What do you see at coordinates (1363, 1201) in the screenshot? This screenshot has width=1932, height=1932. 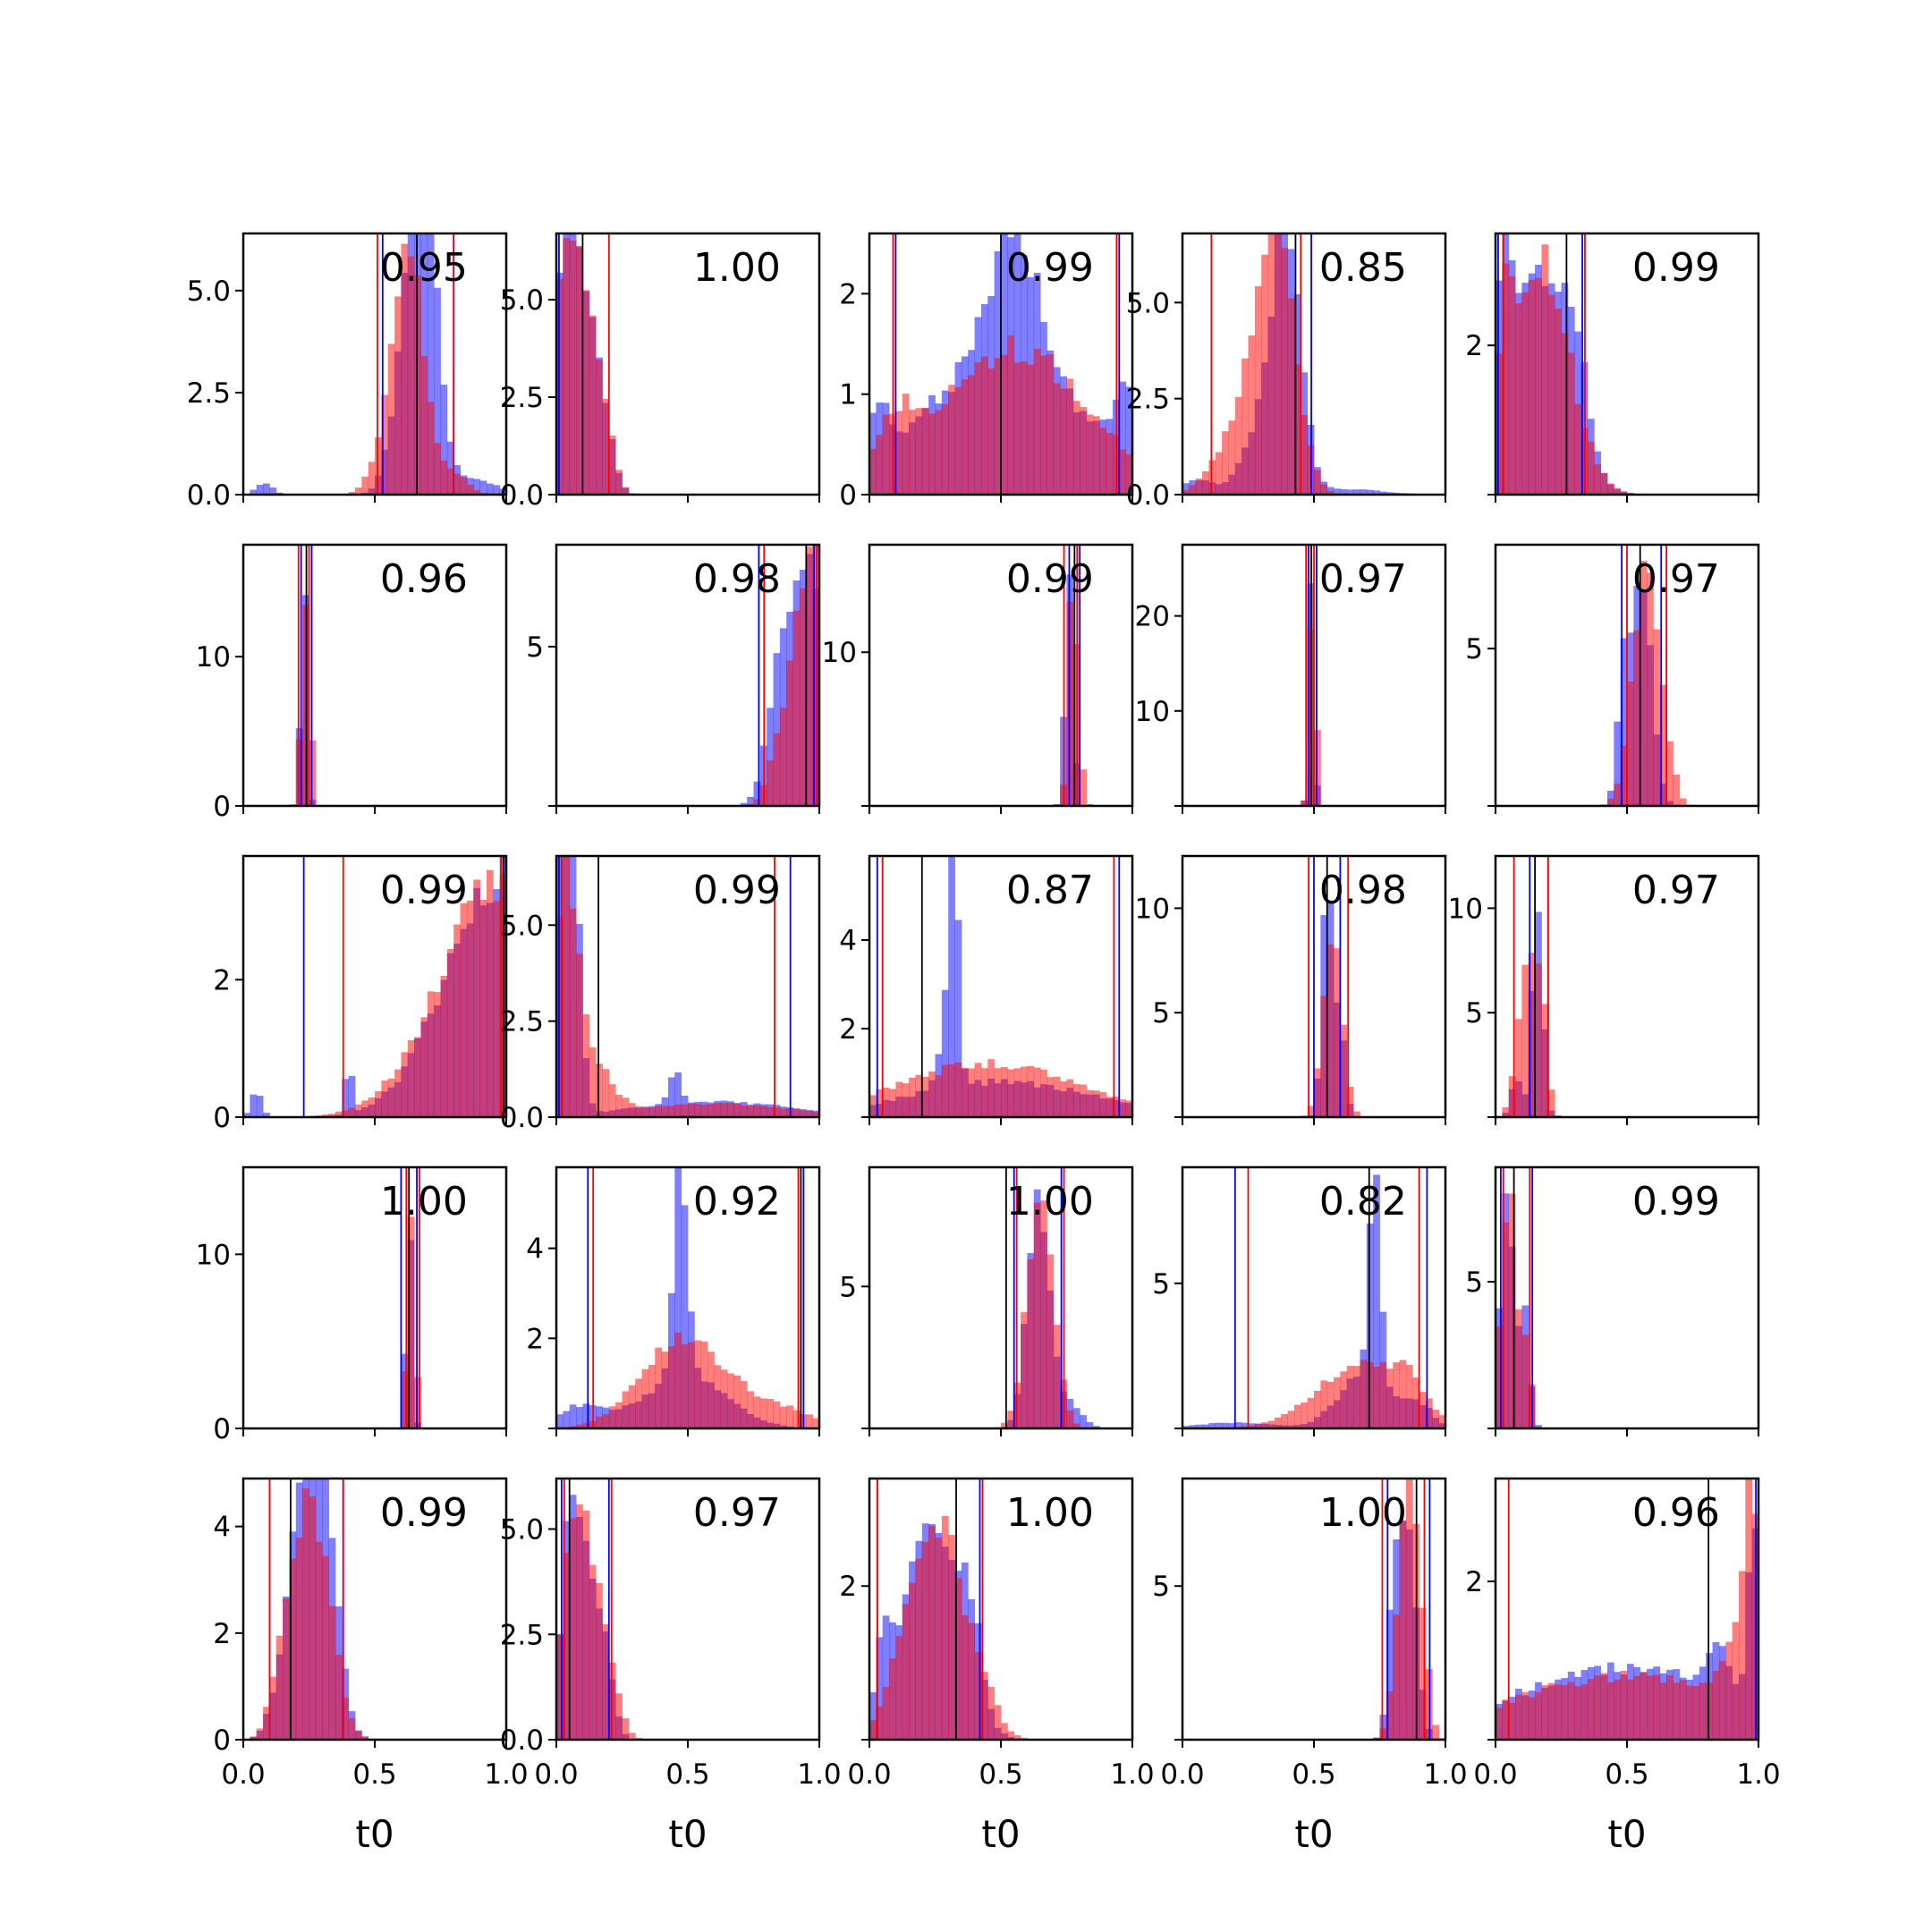 I see `panel-annotation: 0.82` at bounding box center [1363, 1201].